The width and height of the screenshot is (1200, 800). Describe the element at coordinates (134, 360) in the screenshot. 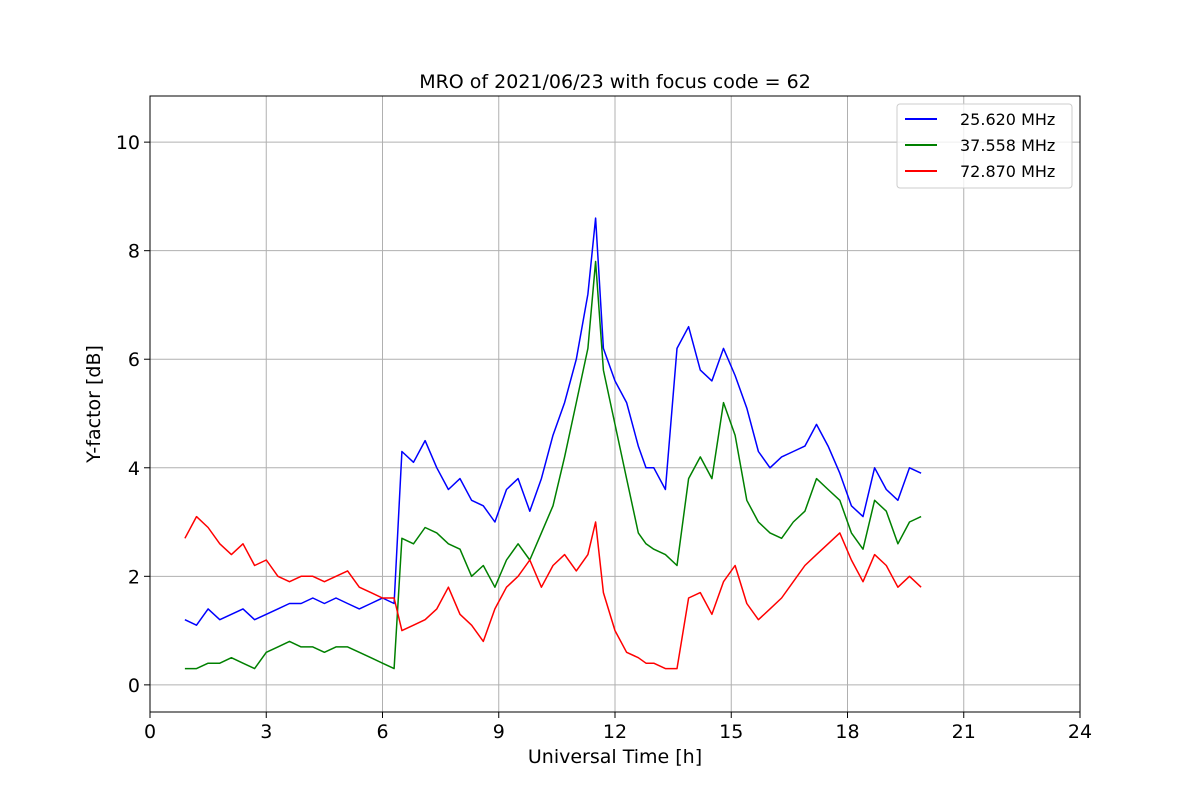

I see `y-tick-label: 6` at that location.